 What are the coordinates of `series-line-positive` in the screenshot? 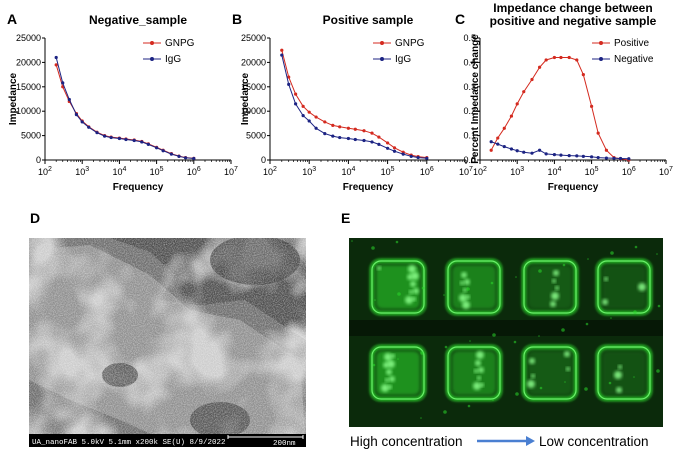 It's located at (559, 109).